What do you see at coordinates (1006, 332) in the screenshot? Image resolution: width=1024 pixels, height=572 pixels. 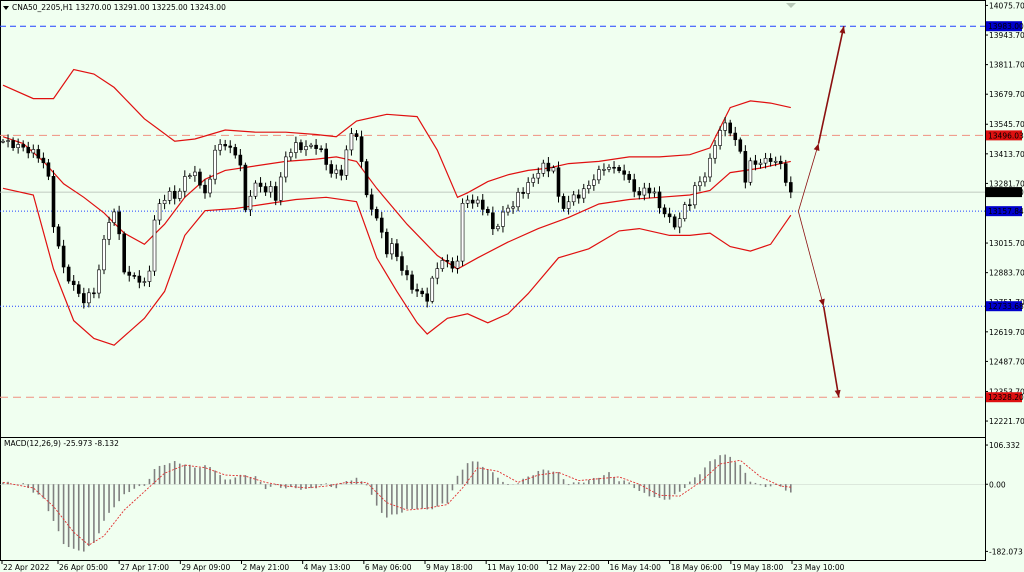 I see `price-tick-label: 12619.70` at bounding box center [1006, 332].